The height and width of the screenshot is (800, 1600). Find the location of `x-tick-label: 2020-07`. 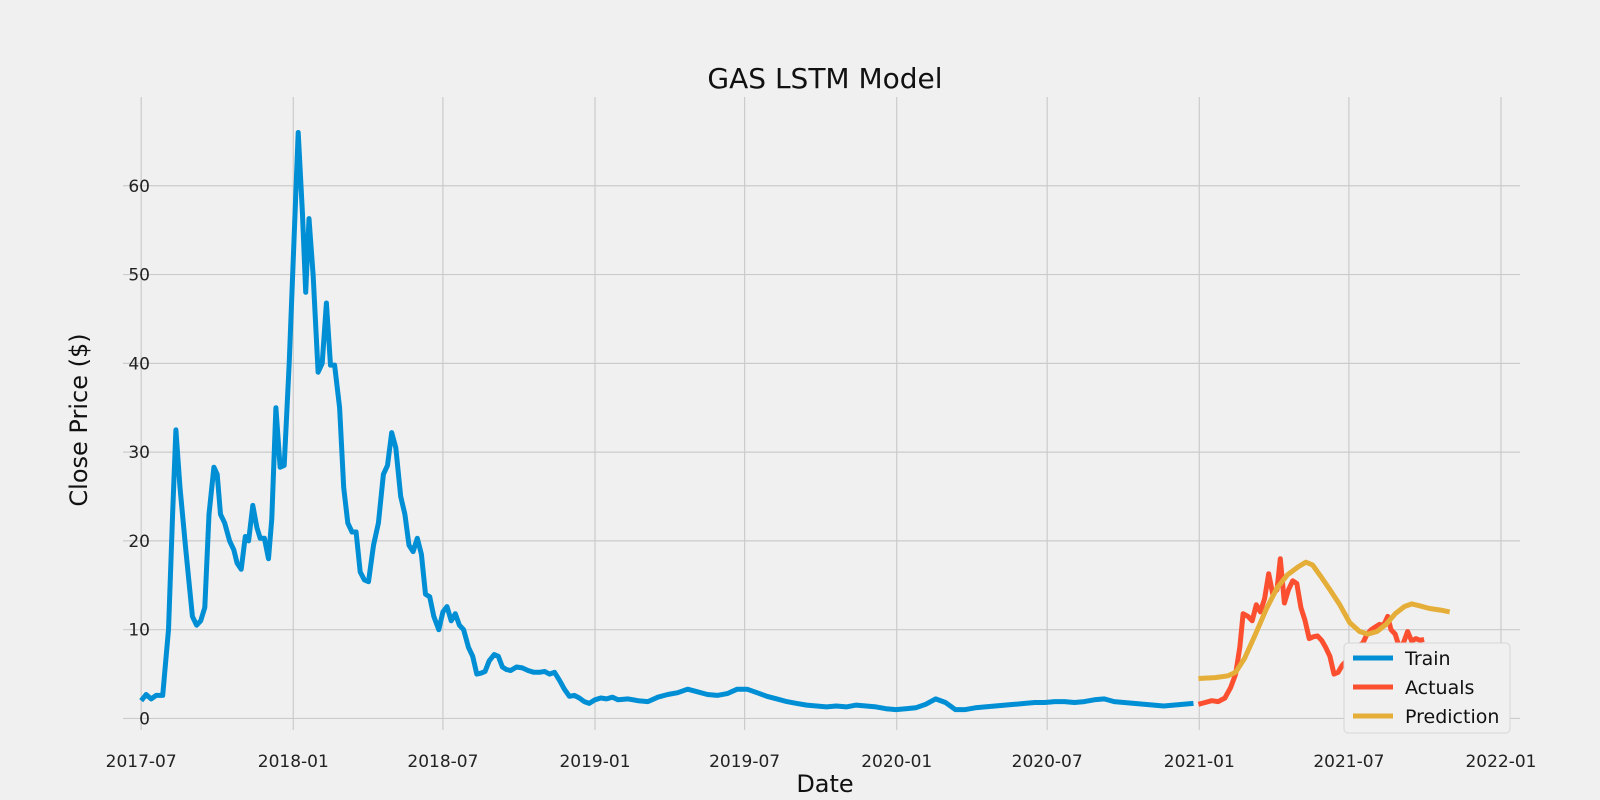

x-tick-label: 2020-07 is located at coordinates (1047, 762).